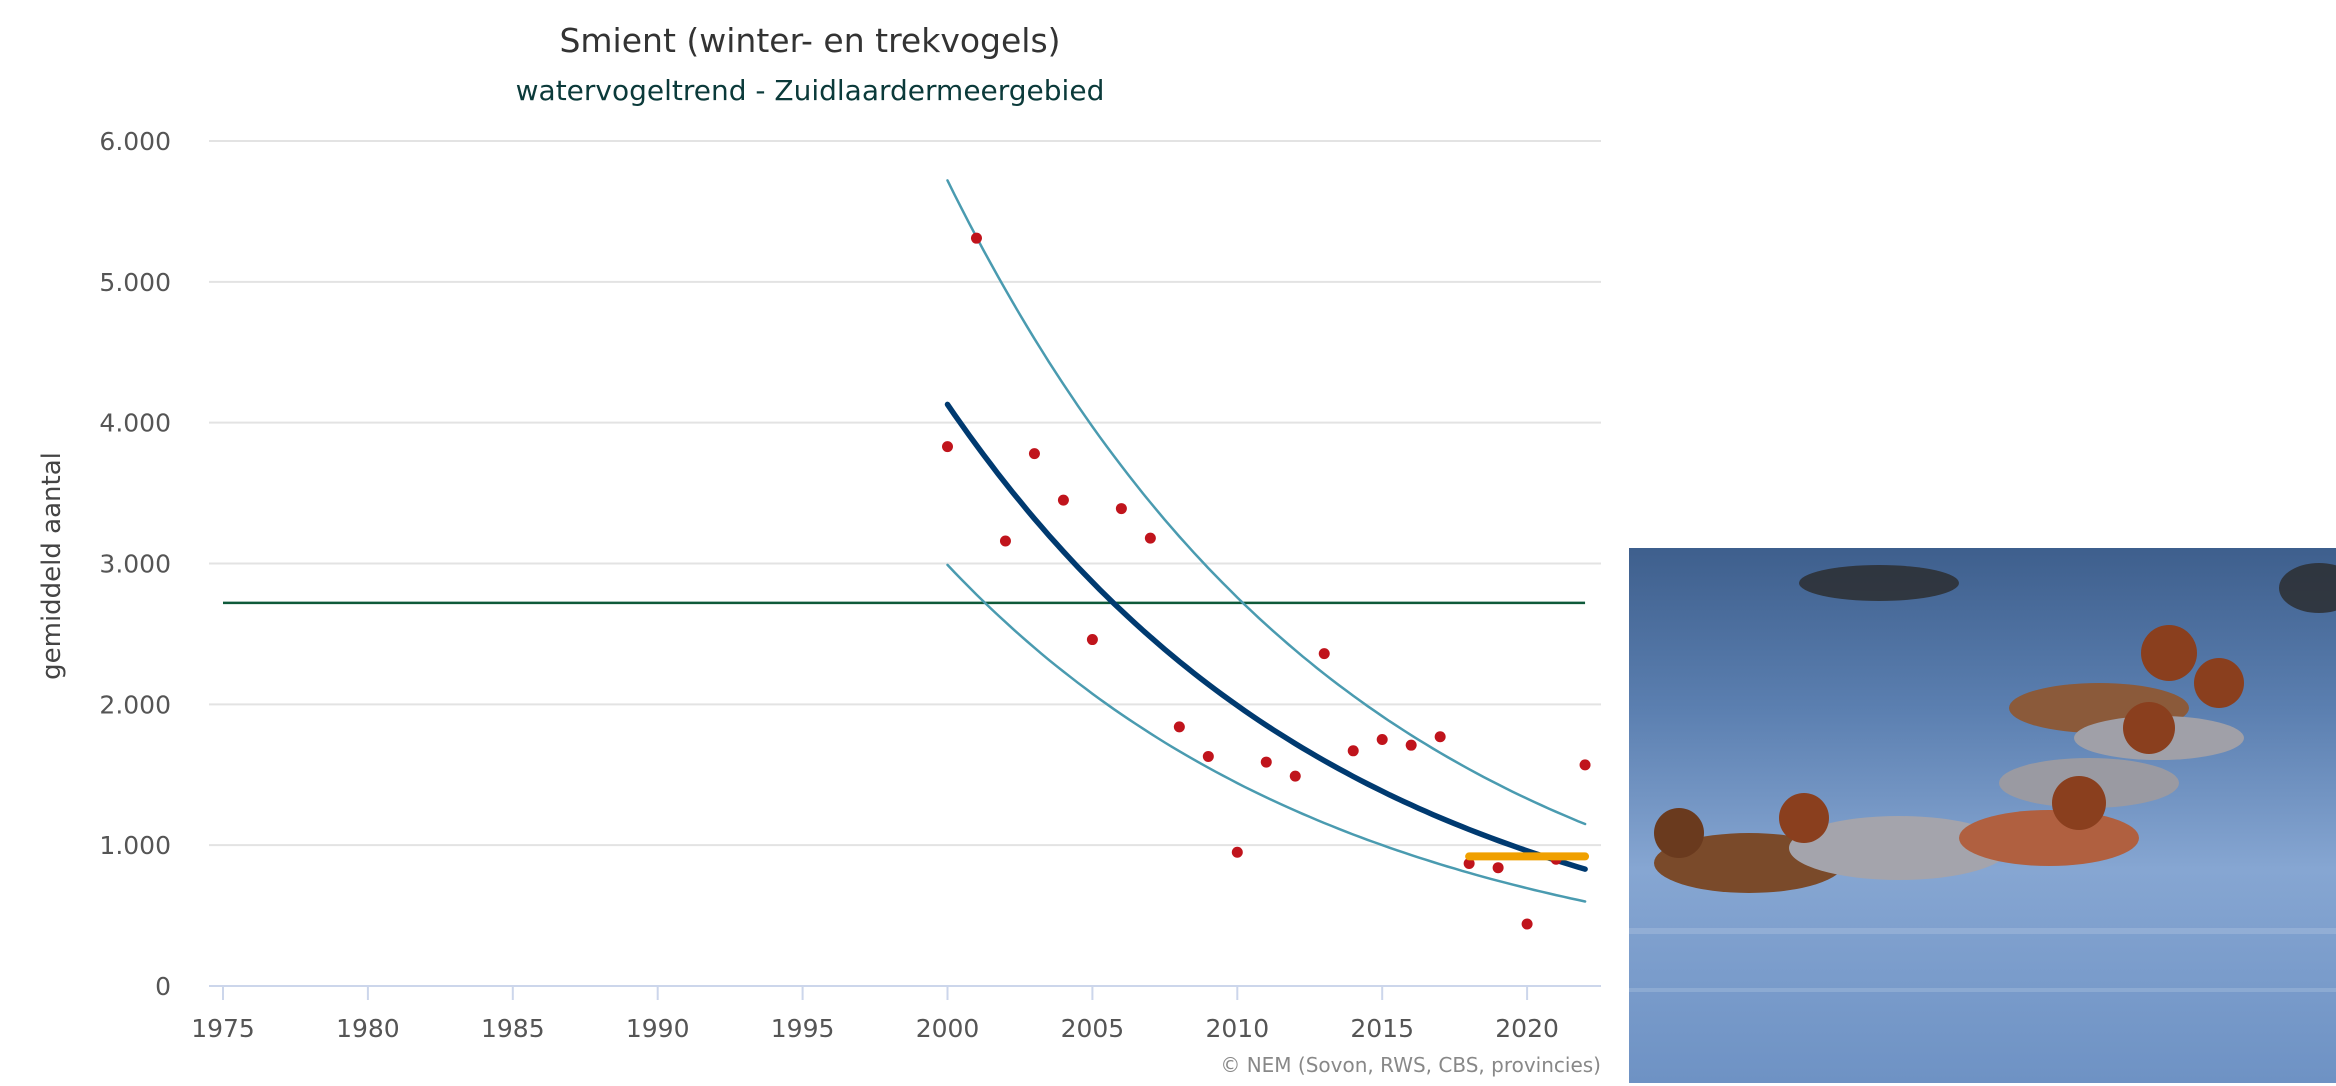 The width and height of the screenshot is (2336, 1086). Describe the element at coordinates (135, 704) in the screenshot. I see `y-tick-label: 2.000` at that location.